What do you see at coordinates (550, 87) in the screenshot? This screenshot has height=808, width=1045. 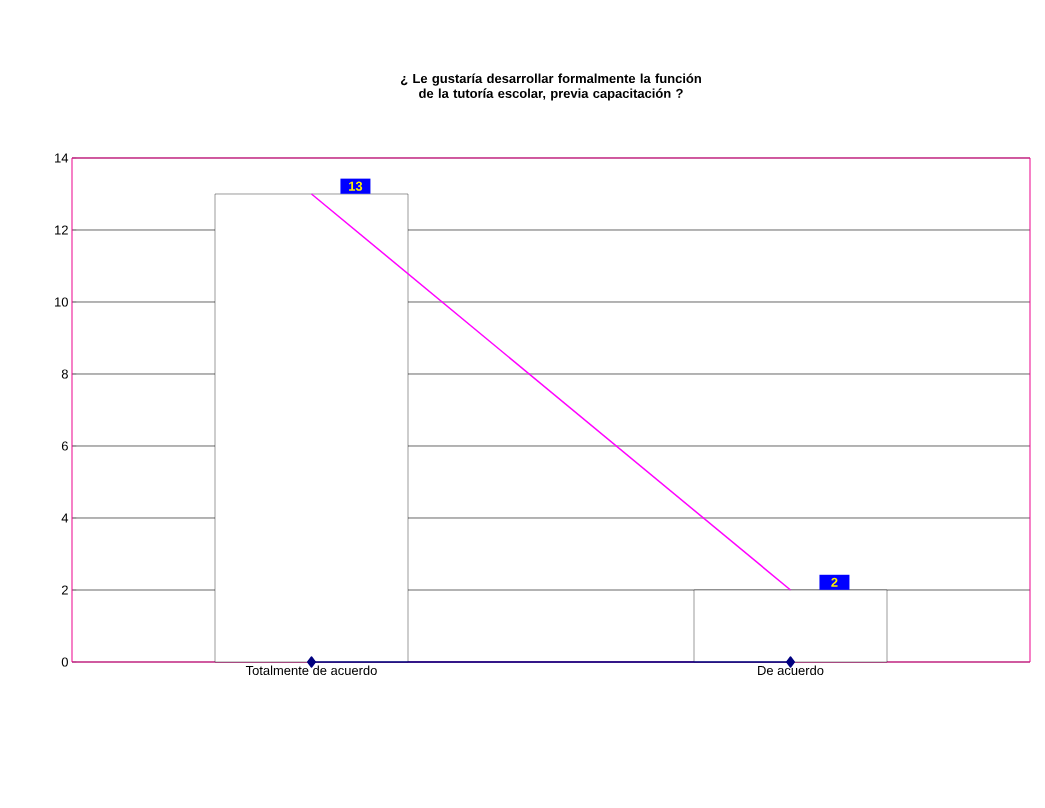 I see `chart-title: ¿ Le gustaría desarrollar formalmente la función de la tutoría escolar, previa capacitación ?` at bounding box center [550, 87].